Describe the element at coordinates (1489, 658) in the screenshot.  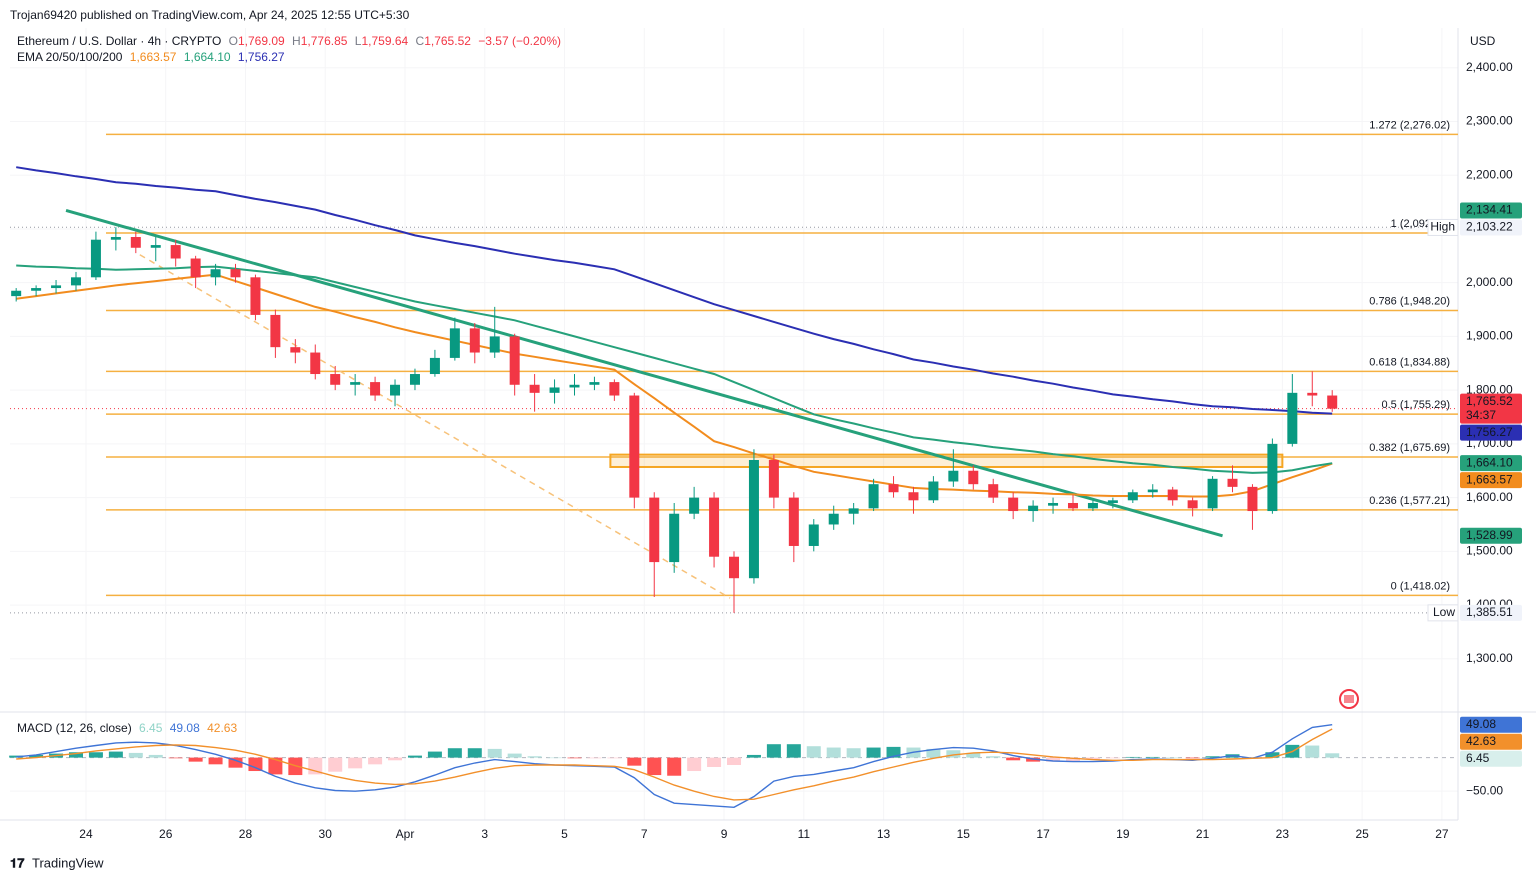
I see `y-tick-label: 1,300.00` at that location.